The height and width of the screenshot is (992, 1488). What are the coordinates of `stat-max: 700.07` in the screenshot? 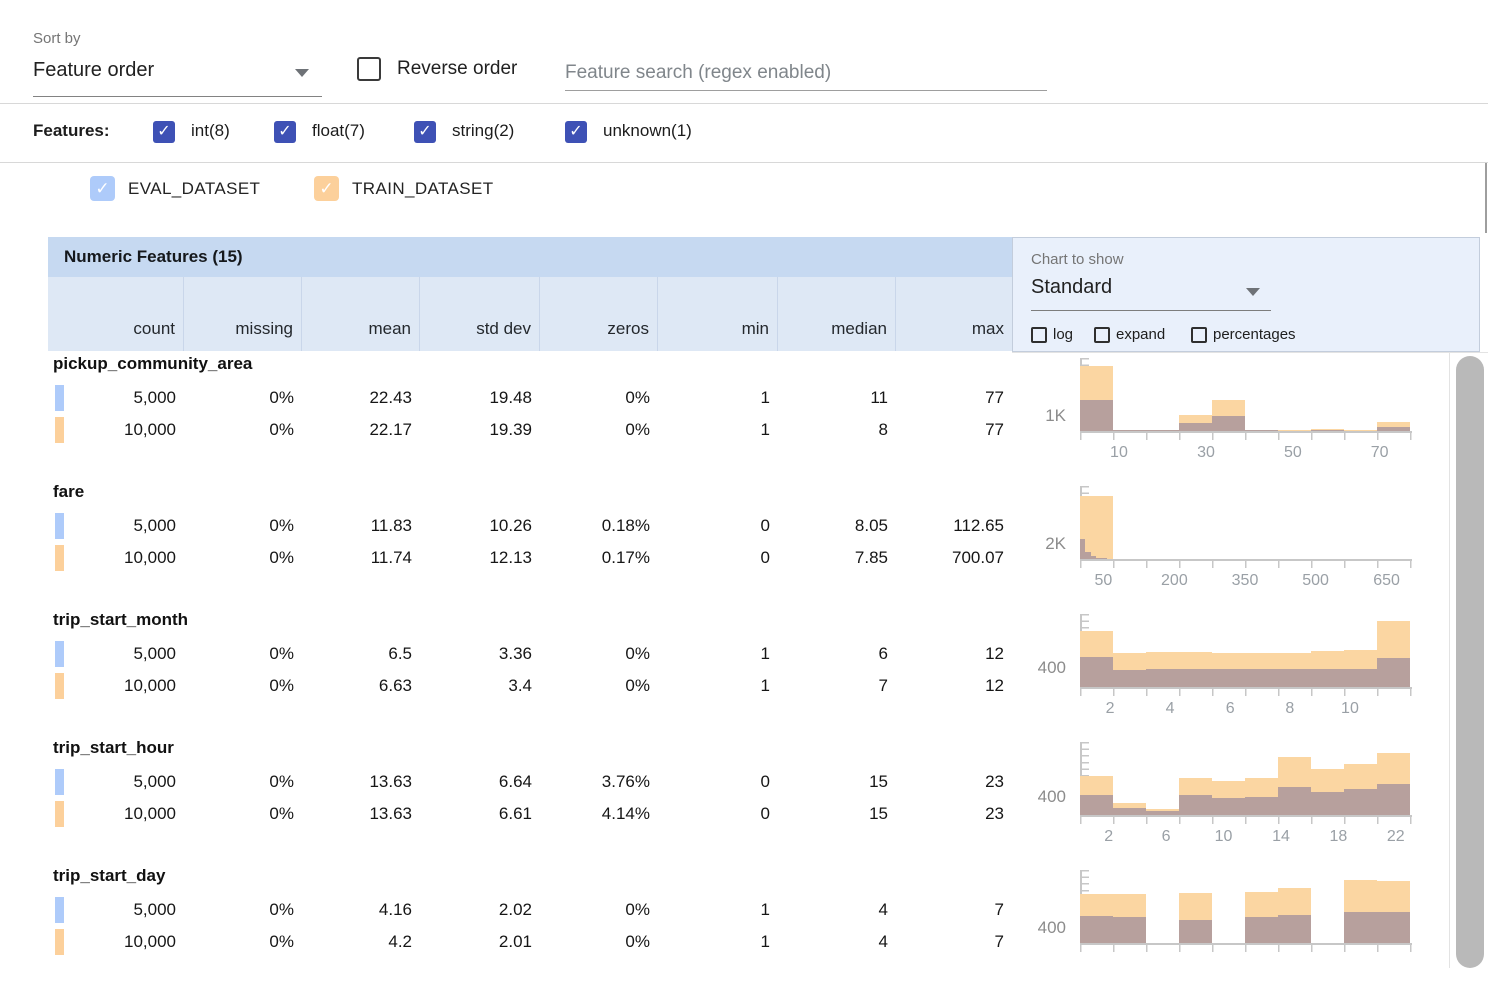 It's located at (954, 558).